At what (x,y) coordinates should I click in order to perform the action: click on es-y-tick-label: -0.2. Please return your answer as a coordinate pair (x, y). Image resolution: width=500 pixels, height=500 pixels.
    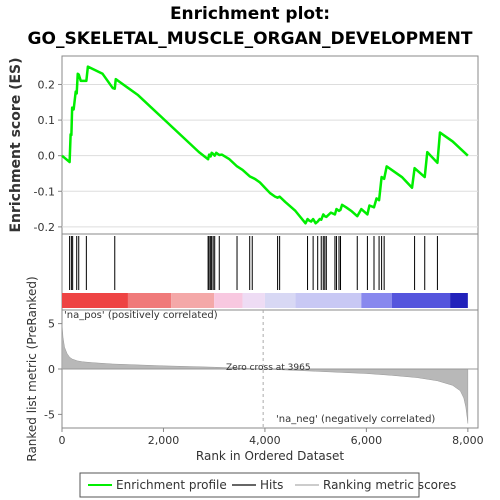
    Looking at the image, I should click on (44, 227).